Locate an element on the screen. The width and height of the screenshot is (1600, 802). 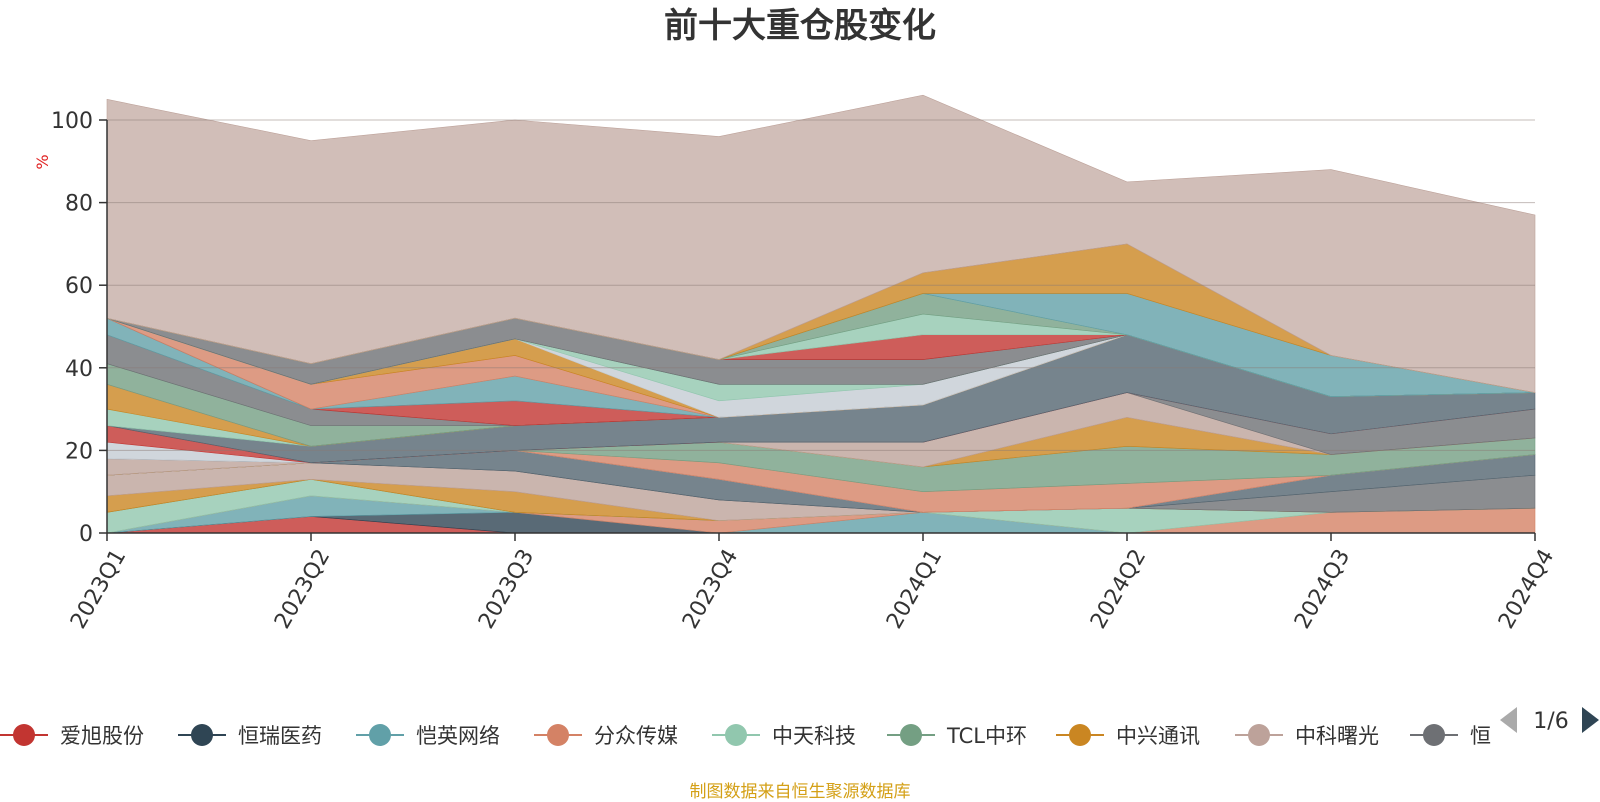
legend-label: 恒瑞医药 is located at coordinates (280, 736).